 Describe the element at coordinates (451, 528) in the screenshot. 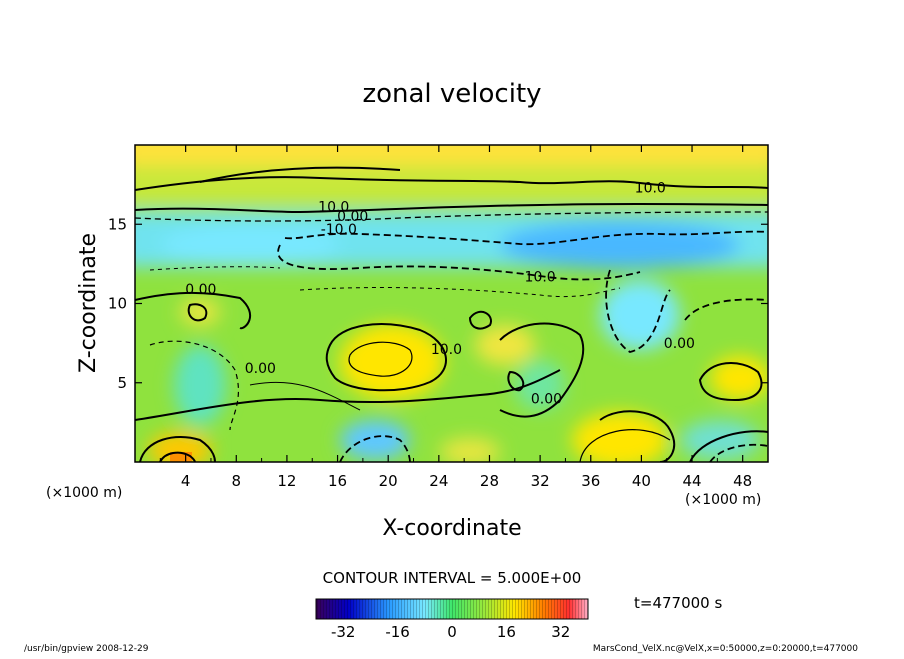

I see `x-axis-label: X-coordinate` at that location.